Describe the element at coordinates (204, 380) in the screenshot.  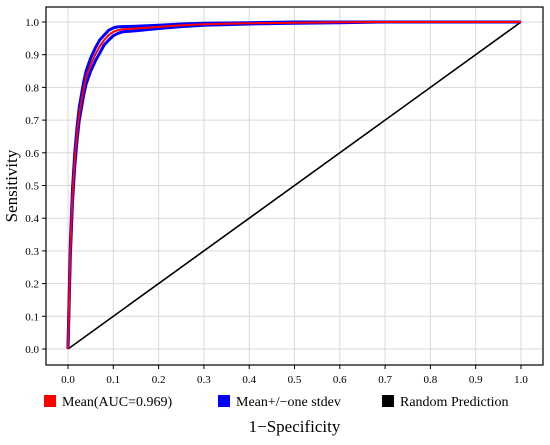
I see `x-tick-label: 0.3` at that location.